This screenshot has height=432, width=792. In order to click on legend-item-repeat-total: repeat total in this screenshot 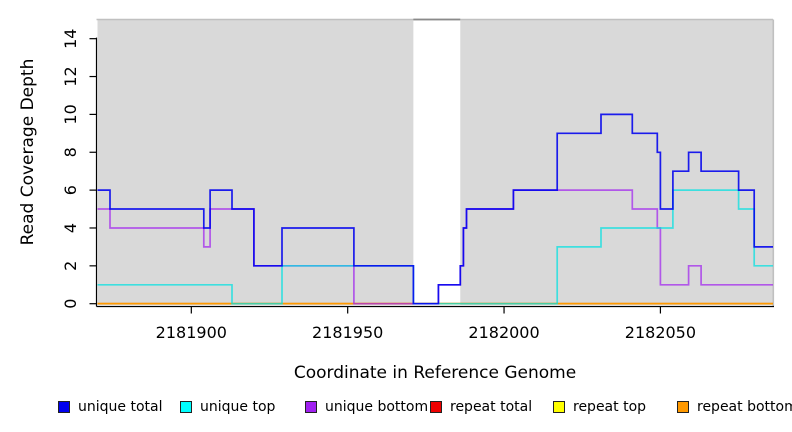, I will do `click(481, 407)`.